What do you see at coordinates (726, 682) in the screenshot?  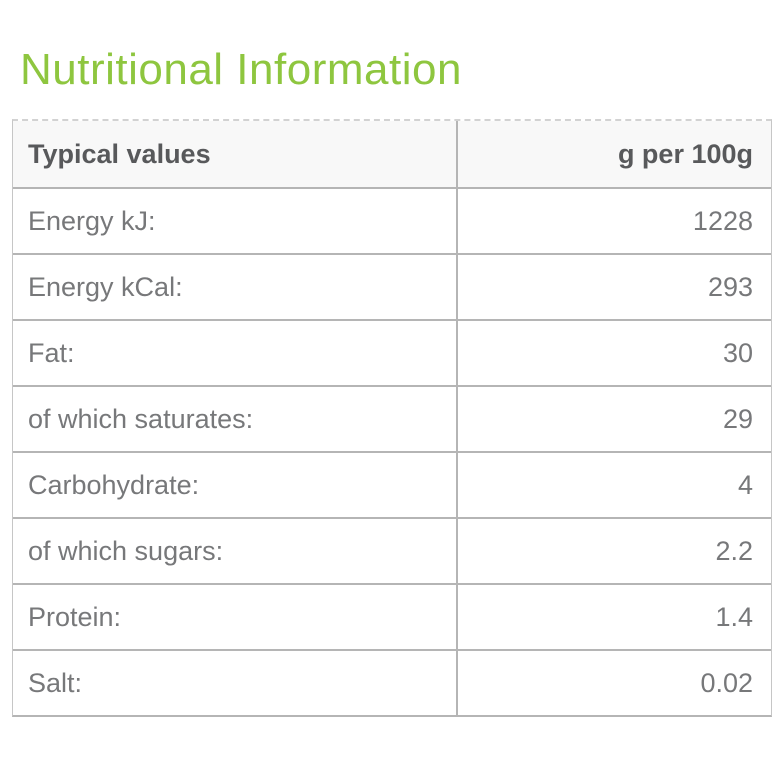 I see `row-value: 0.02` at bounding box center [726, 682].